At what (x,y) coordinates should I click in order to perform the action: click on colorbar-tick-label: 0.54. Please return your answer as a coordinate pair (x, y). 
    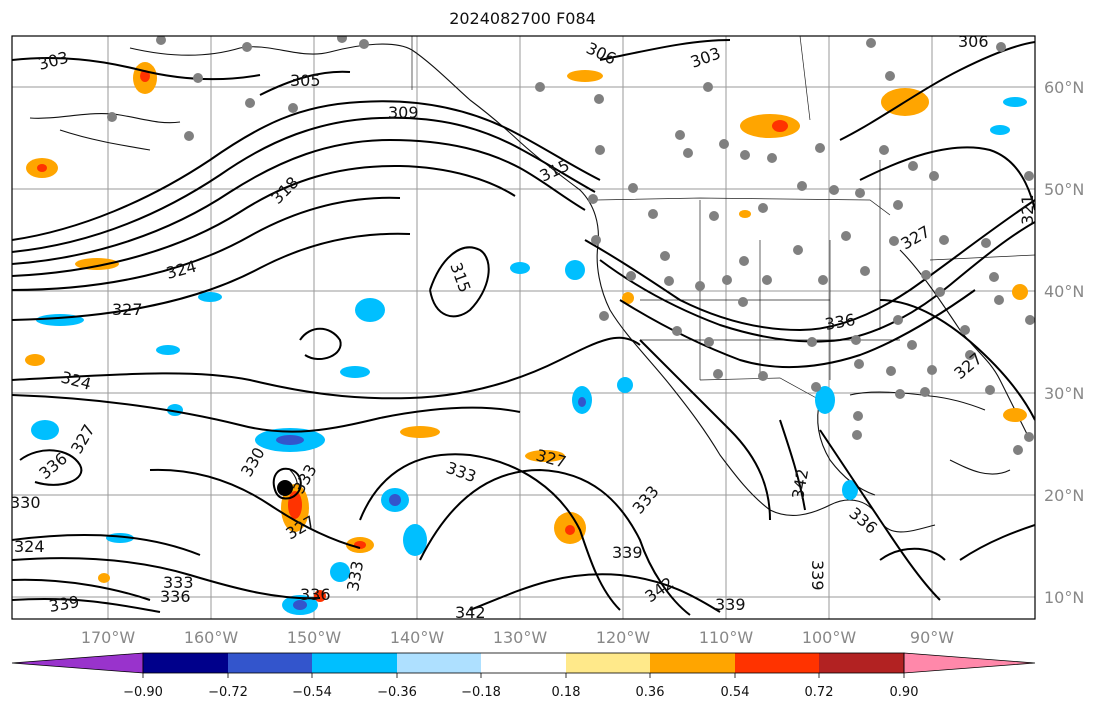
    Looking at the image, I should click on (735, 692).